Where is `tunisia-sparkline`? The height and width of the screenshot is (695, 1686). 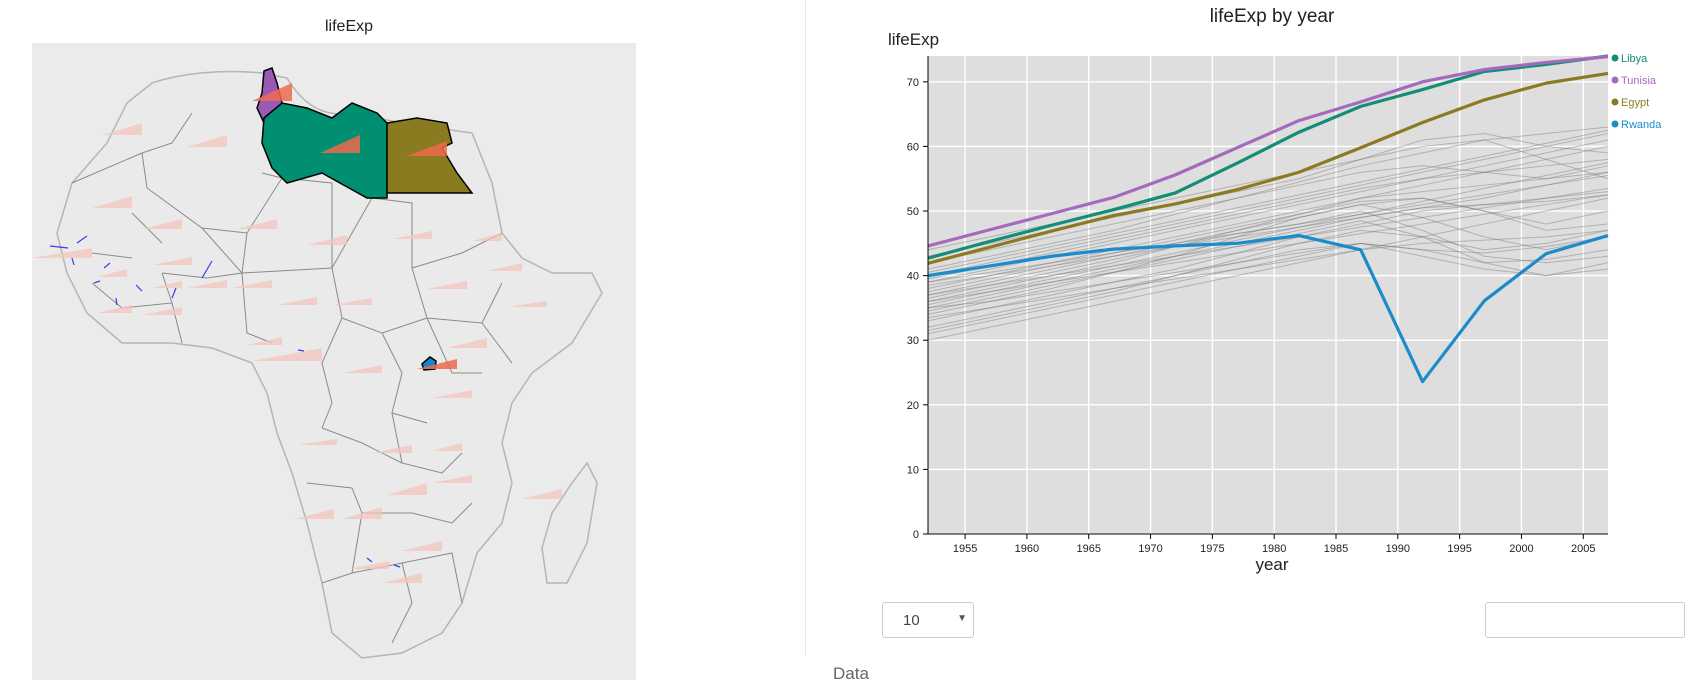 tunisia-sparkline is located at coordinates (272, 92).